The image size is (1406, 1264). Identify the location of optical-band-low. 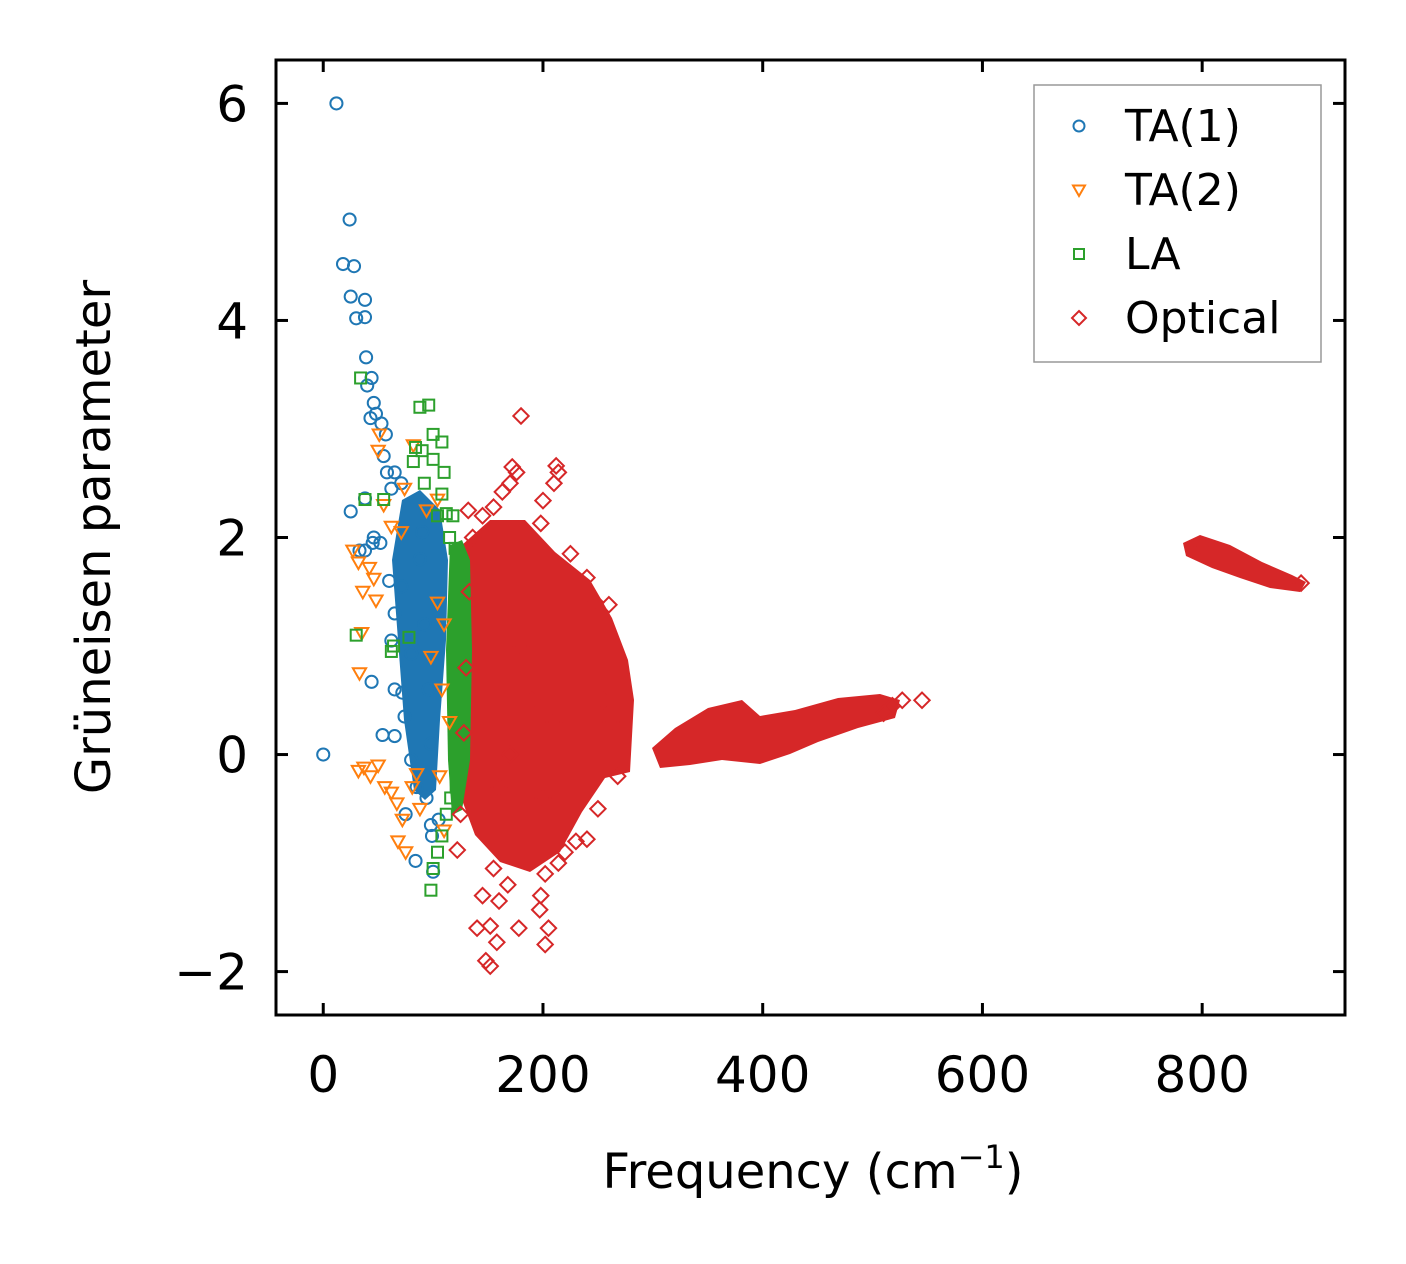
(776, 731).